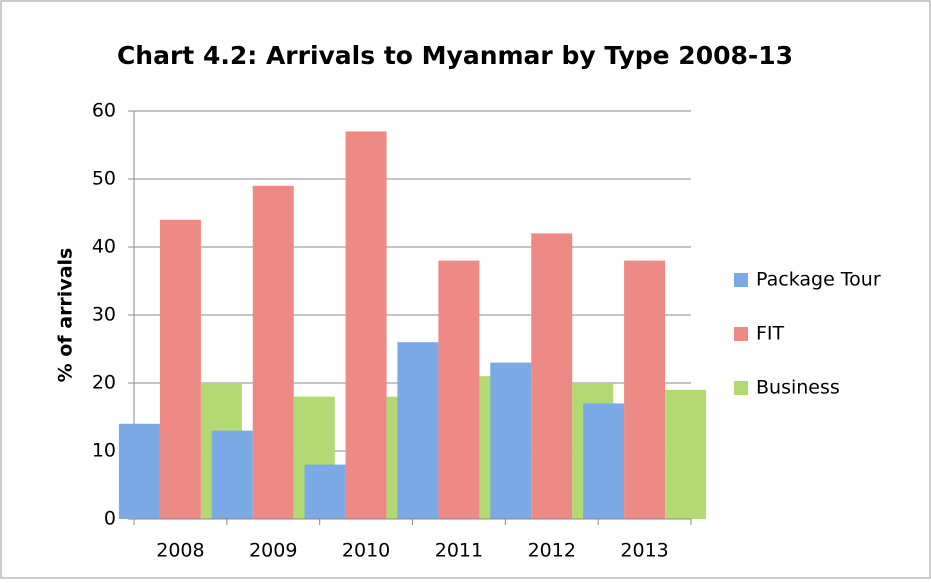 This screenshot has height=583, width=931. I want to click on legend-label: Business, so click(798, 388).